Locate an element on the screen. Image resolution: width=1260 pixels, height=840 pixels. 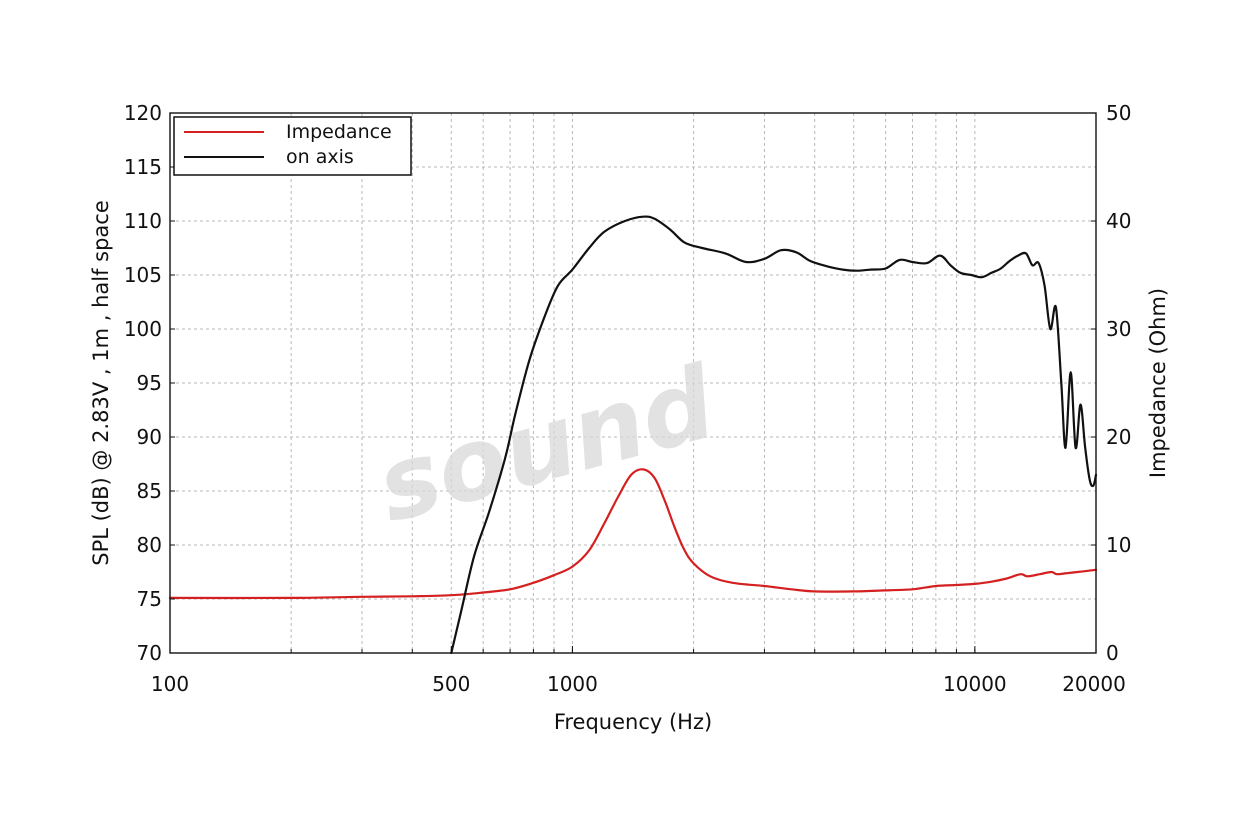
legend-box is located at coordinates (292, 146).